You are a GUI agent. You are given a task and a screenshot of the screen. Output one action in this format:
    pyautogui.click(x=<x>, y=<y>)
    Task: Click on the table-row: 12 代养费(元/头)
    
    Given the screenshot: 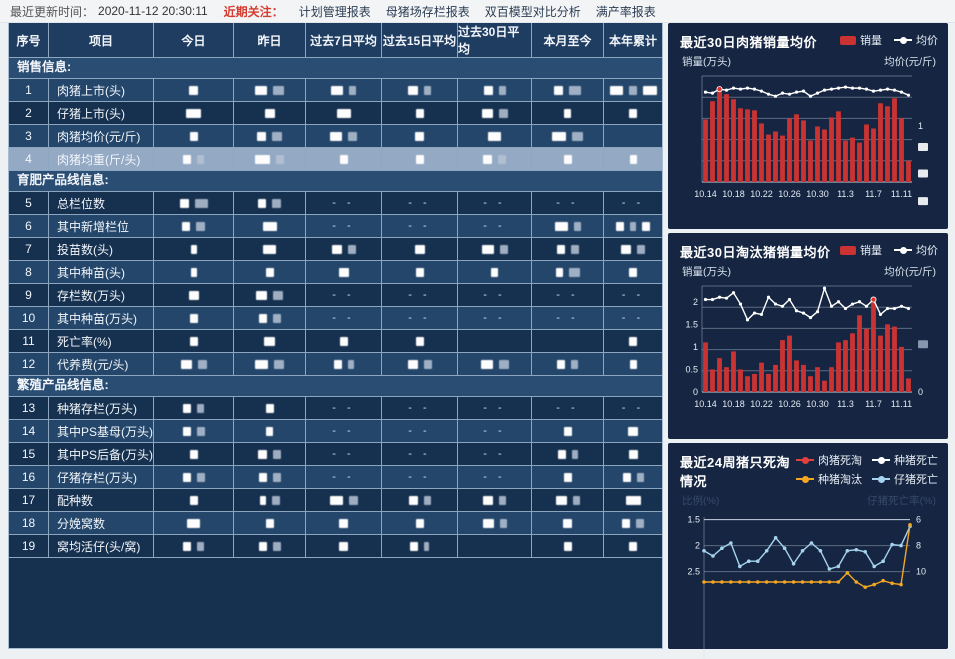 What is the action you would take?
    pyautogui.click(x=335, y=364)
    